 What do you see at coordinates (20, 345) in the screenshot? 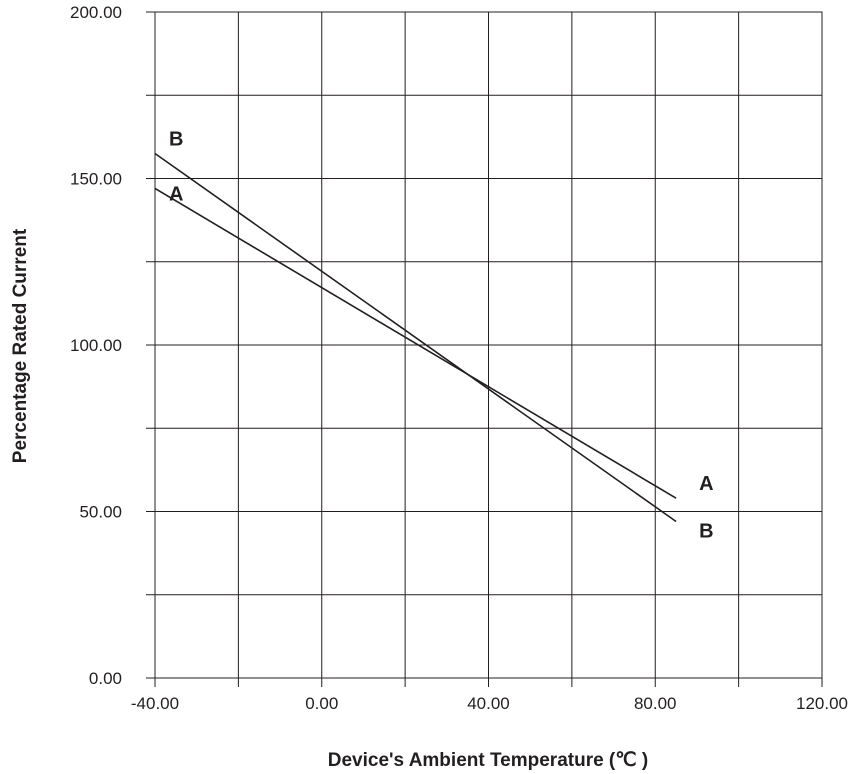
I see `y-axis-title: Percentage Rated Current` at bounding box center [20, 345].